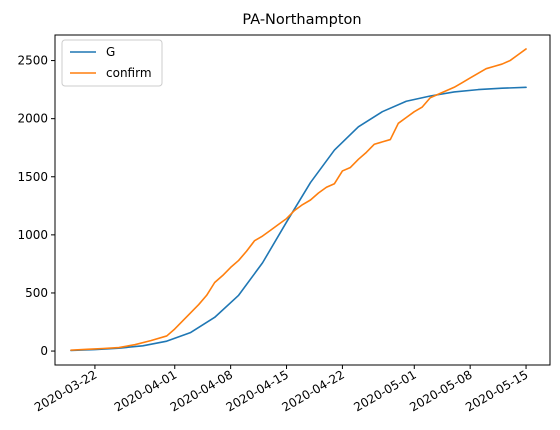 This screenshot has width=560, height=430. What do you see at coordinates (44, 351) in the screenshot?
I see `y-tick-label: 0` at bounding box center [44, 351].